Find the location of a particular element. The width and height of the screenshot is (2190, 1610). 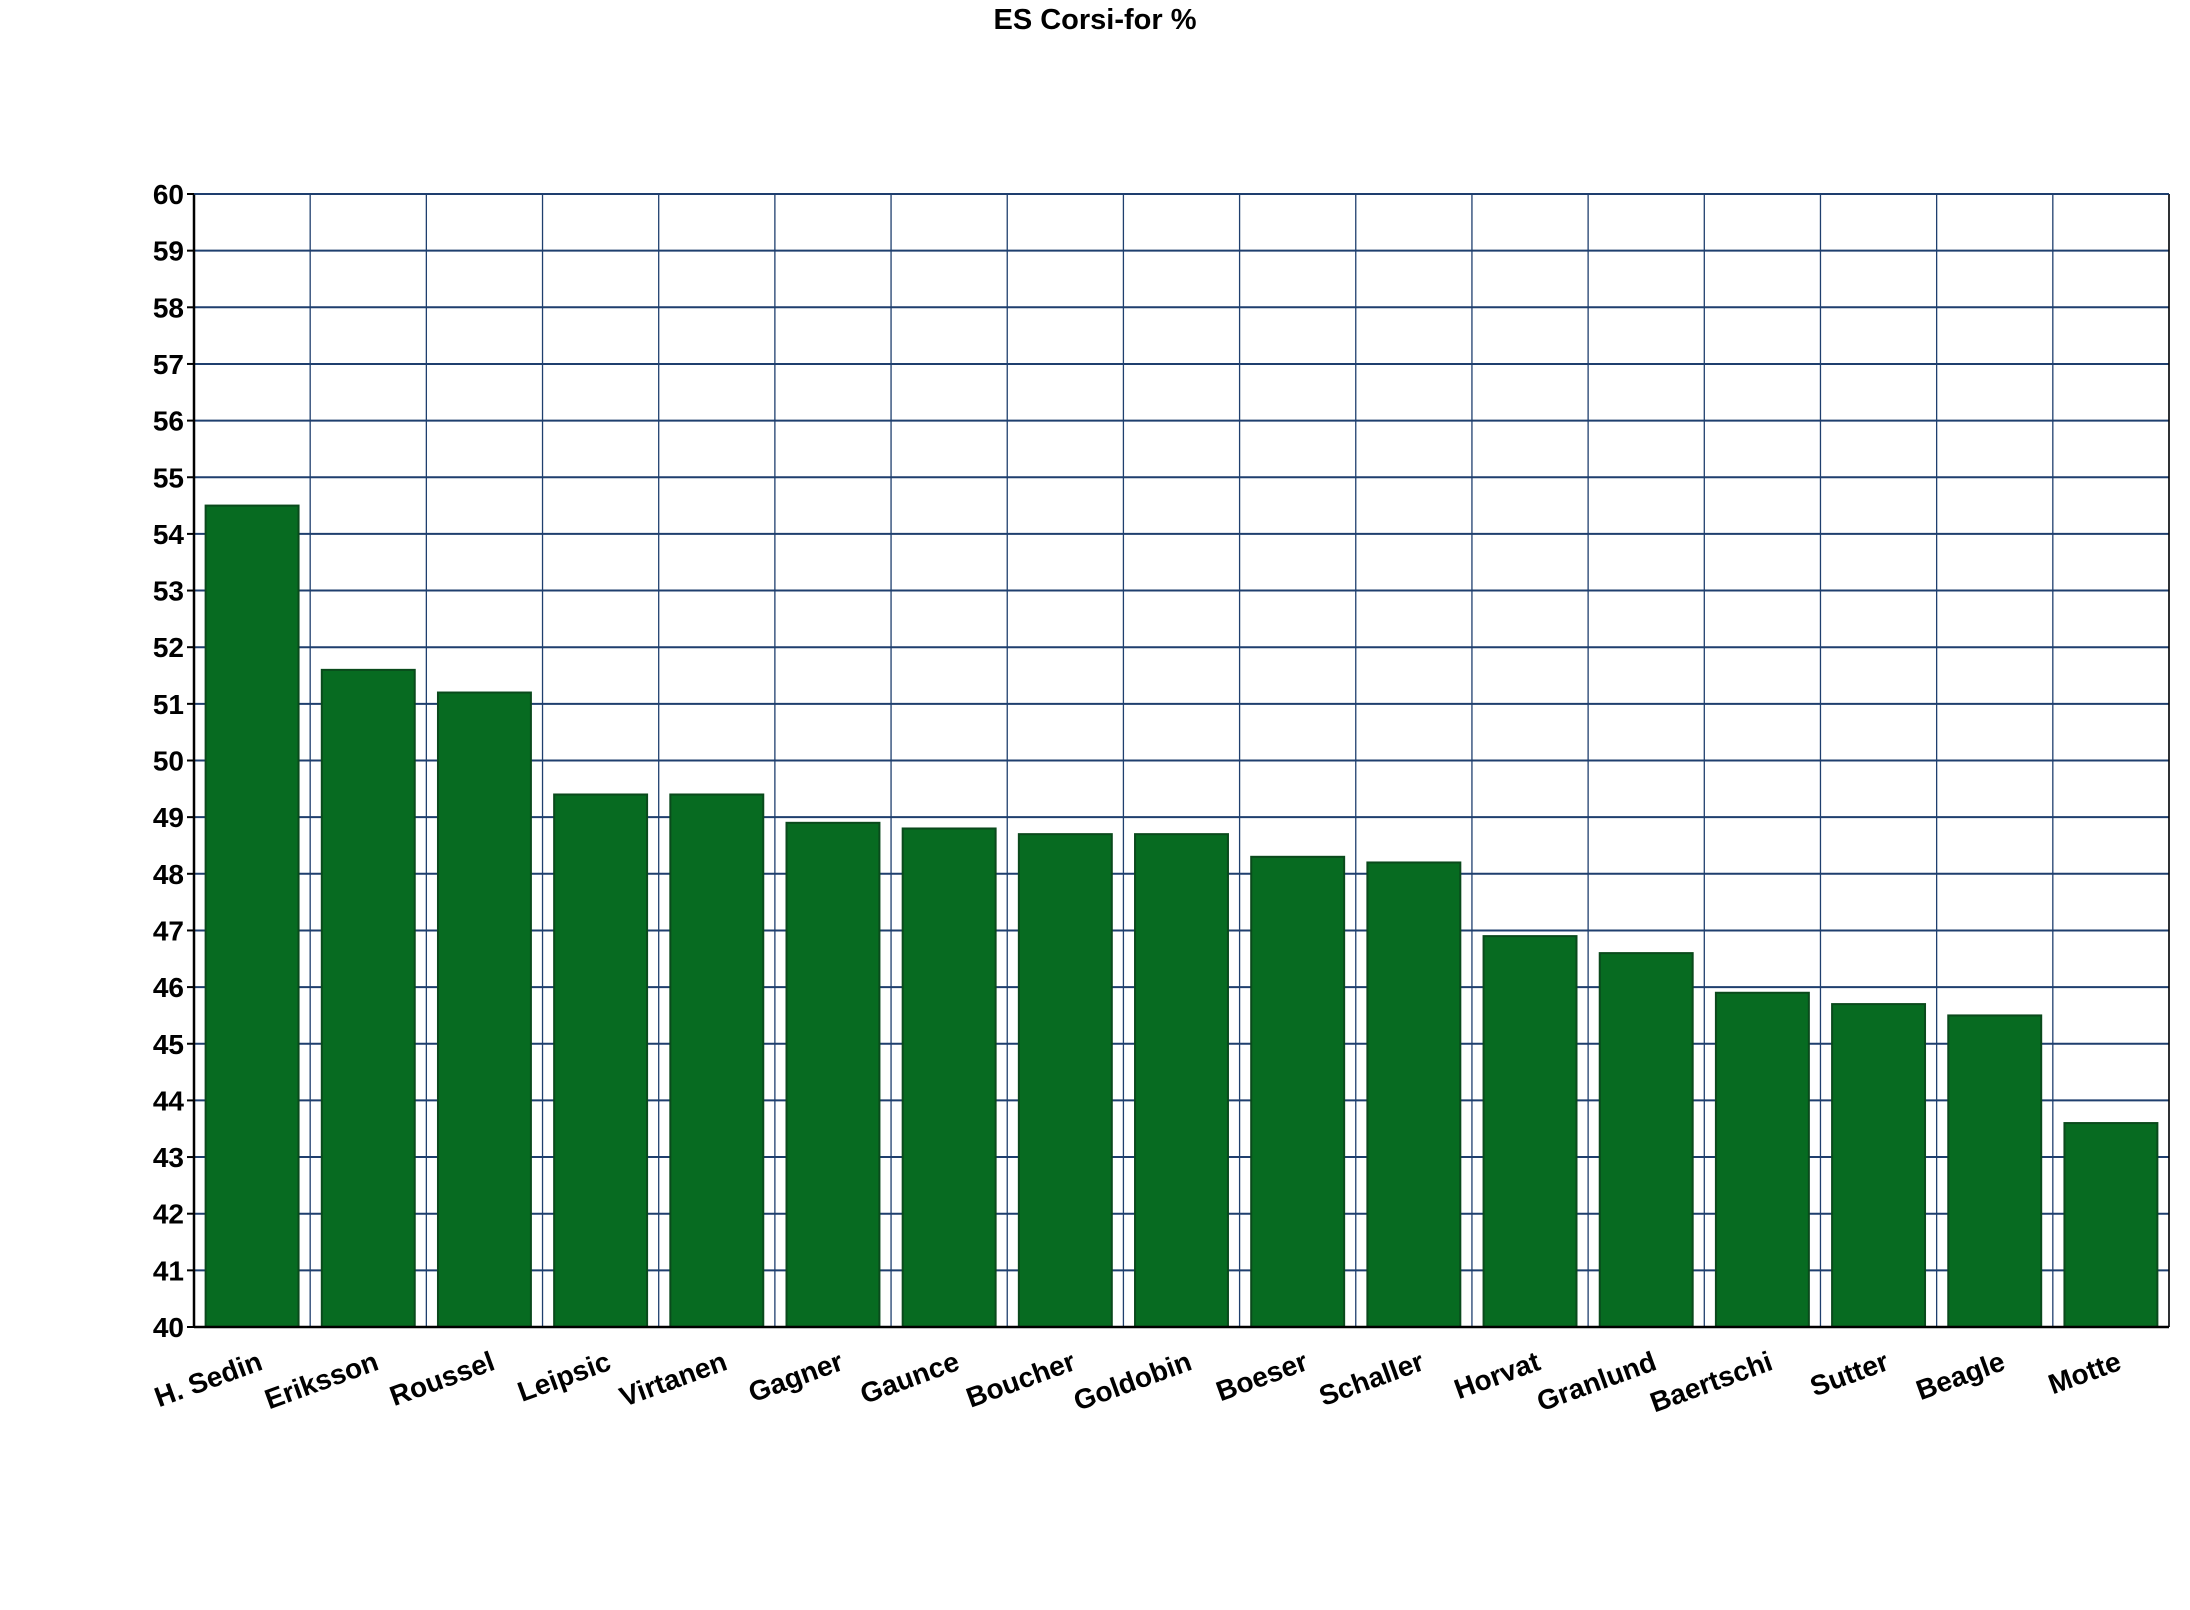

bar-roussel is located at coordinates (484, 1009).